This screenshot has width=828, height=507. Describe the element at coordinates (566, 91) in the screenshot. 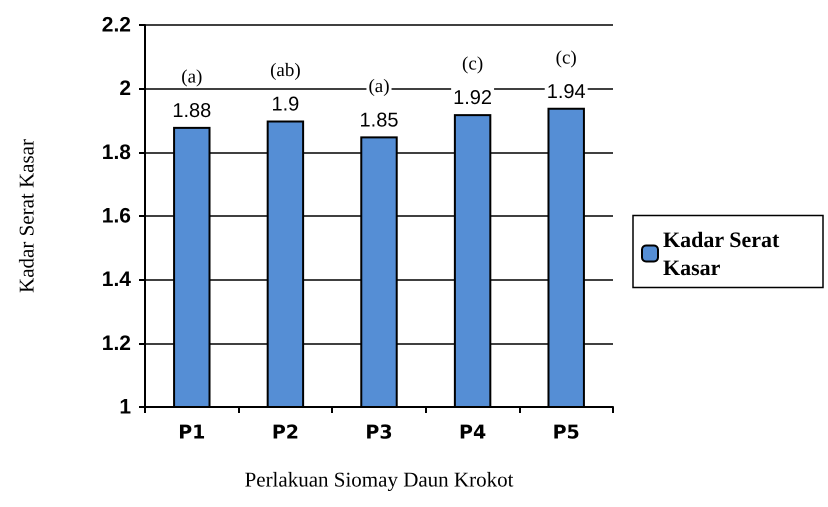

I see `data-label: 1.94` at that location.